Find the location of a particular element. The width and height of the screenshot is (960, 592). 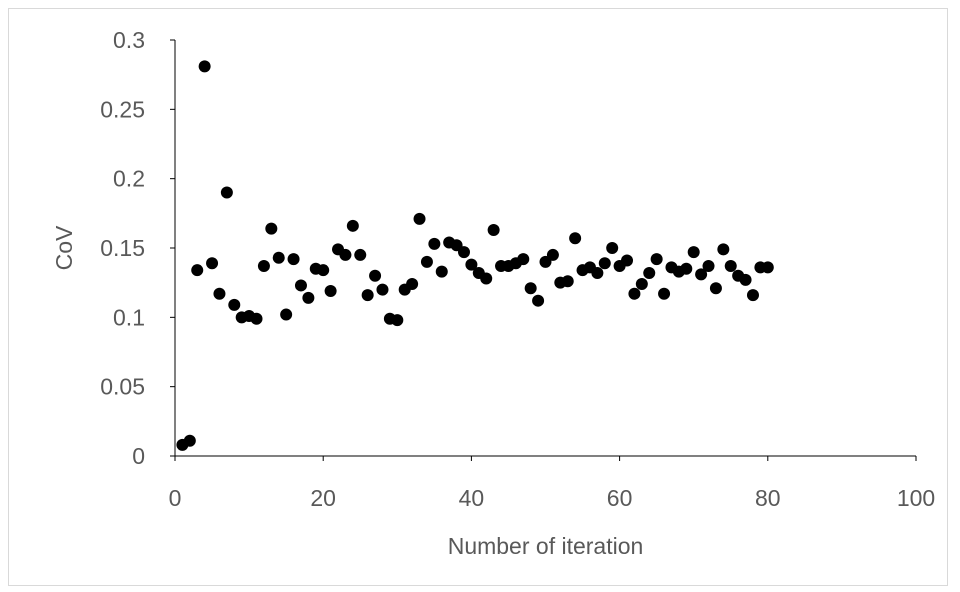

y-tick-label: 0.05 is located at coordinates (122, 387).